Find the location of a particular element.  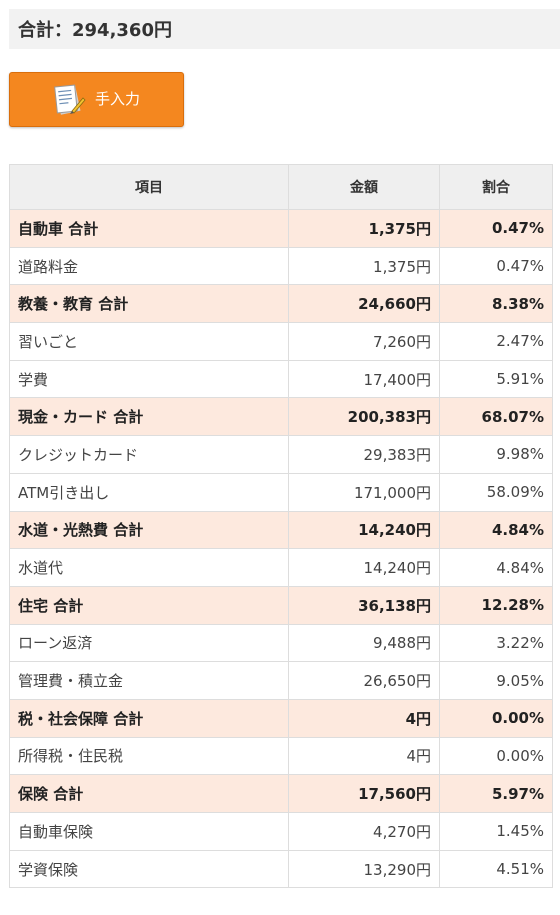

cell-ratio: 9.98% is located at coordinates (496, 454).